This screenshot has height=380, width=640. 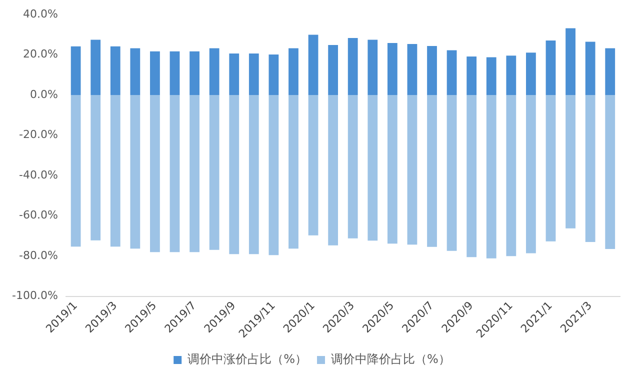 What do you see at coordinates (35, 295) in the screenshot?
I see `y-tick-label: -100.0%` at bounding box center [35, 295].